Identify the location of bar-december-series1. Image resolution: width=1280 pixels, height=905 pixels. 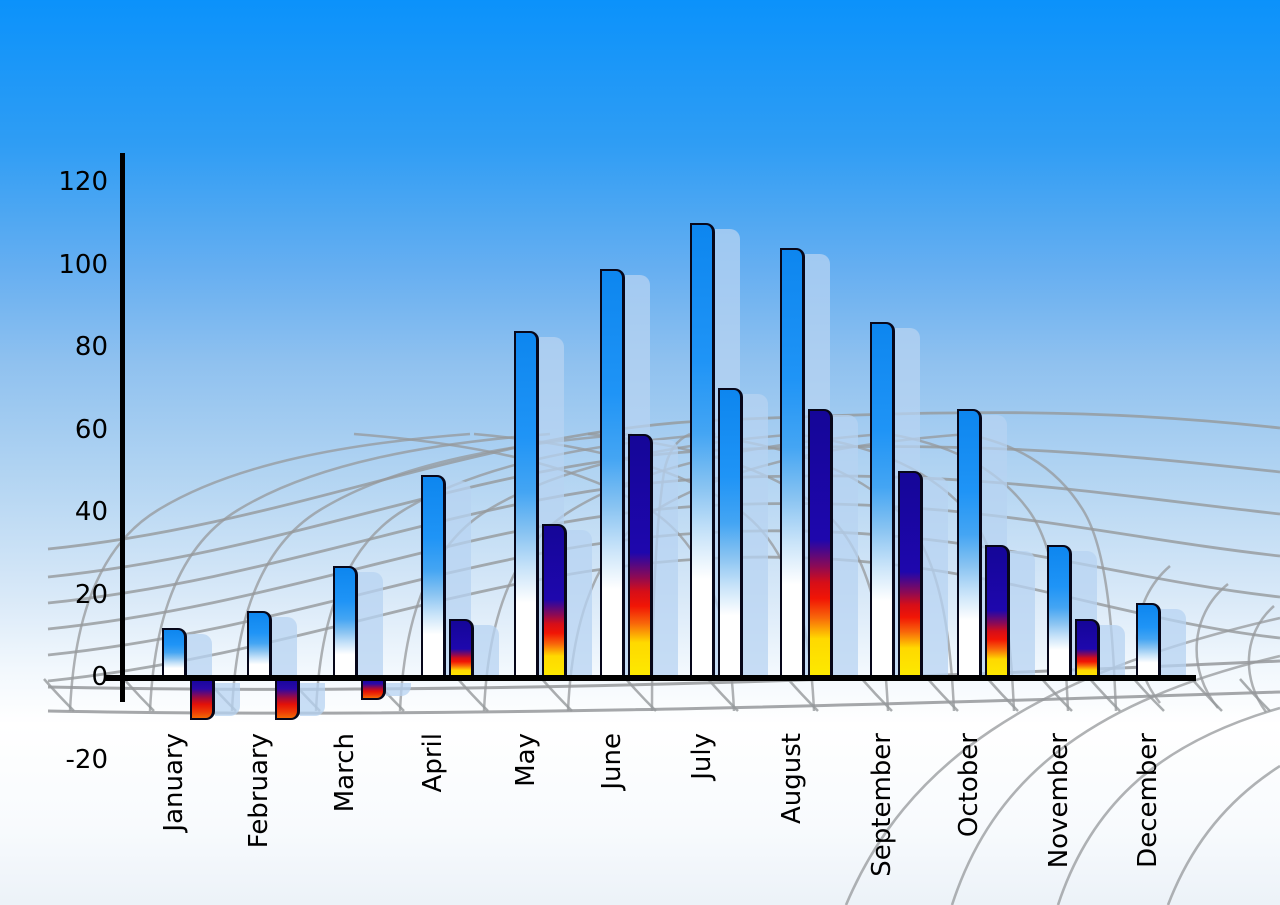
(1148, 640).